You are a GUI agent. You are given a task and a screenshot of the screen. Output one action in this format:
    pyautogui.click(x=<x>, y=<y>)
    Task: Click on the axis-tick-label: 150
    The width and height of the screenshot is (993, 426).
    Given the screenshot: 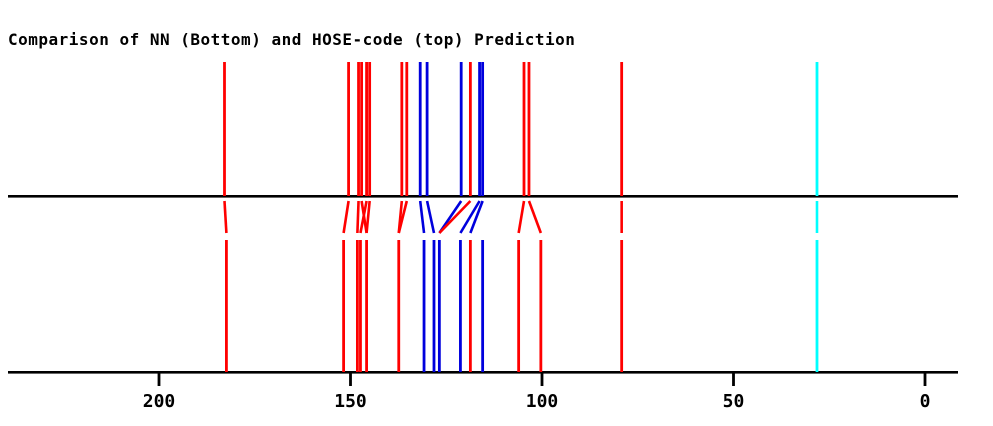 What is the action you would take?
    pyautogui.click(x=350, y=401)
    